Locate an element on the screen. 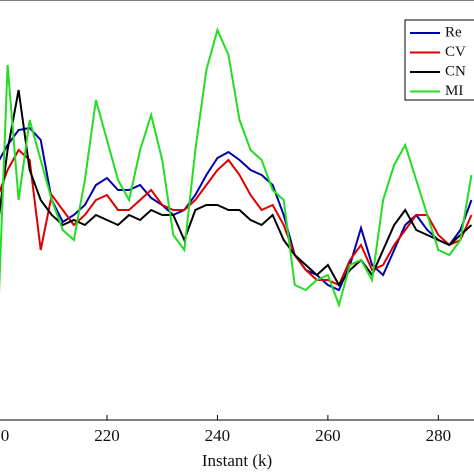 This screenshot has height=474, width=474. legend-label: MI is located at coordinates (454, 91).